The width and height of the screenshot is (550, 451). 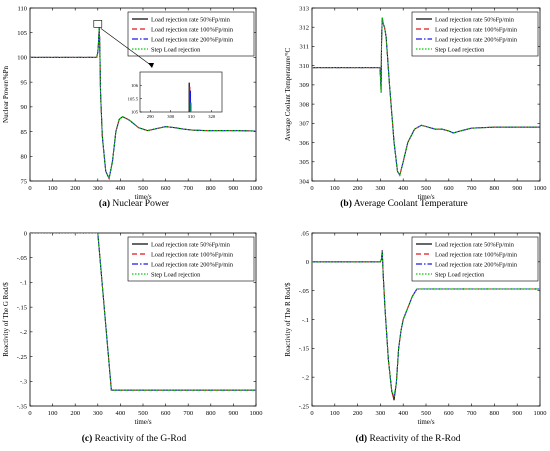 What do you see at coordinates (135, 85) in the screenshot?
I see `inset-y-tick-label: 106` at bounding box center [135, 85].